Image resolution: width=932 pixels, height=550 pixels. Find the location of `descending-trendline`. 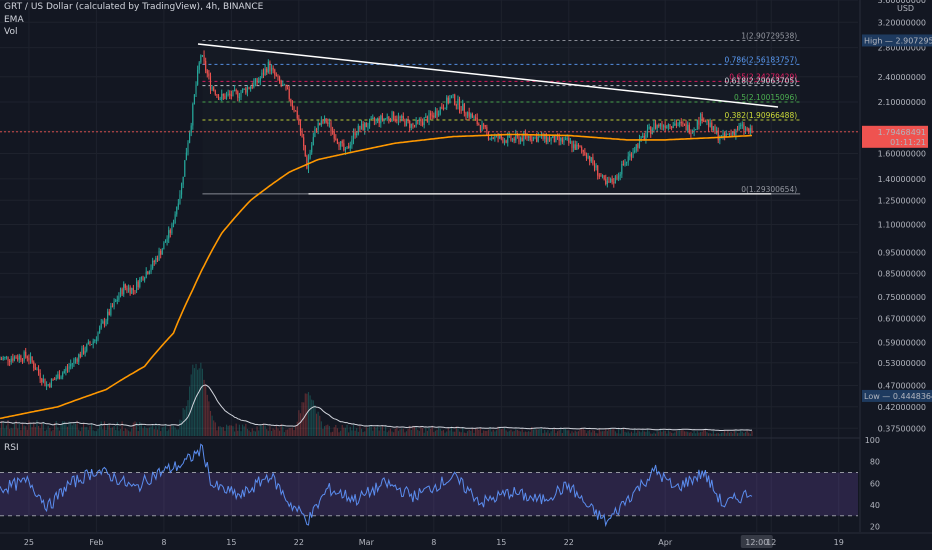

descending-trendline is located at coordinates (488, 75).